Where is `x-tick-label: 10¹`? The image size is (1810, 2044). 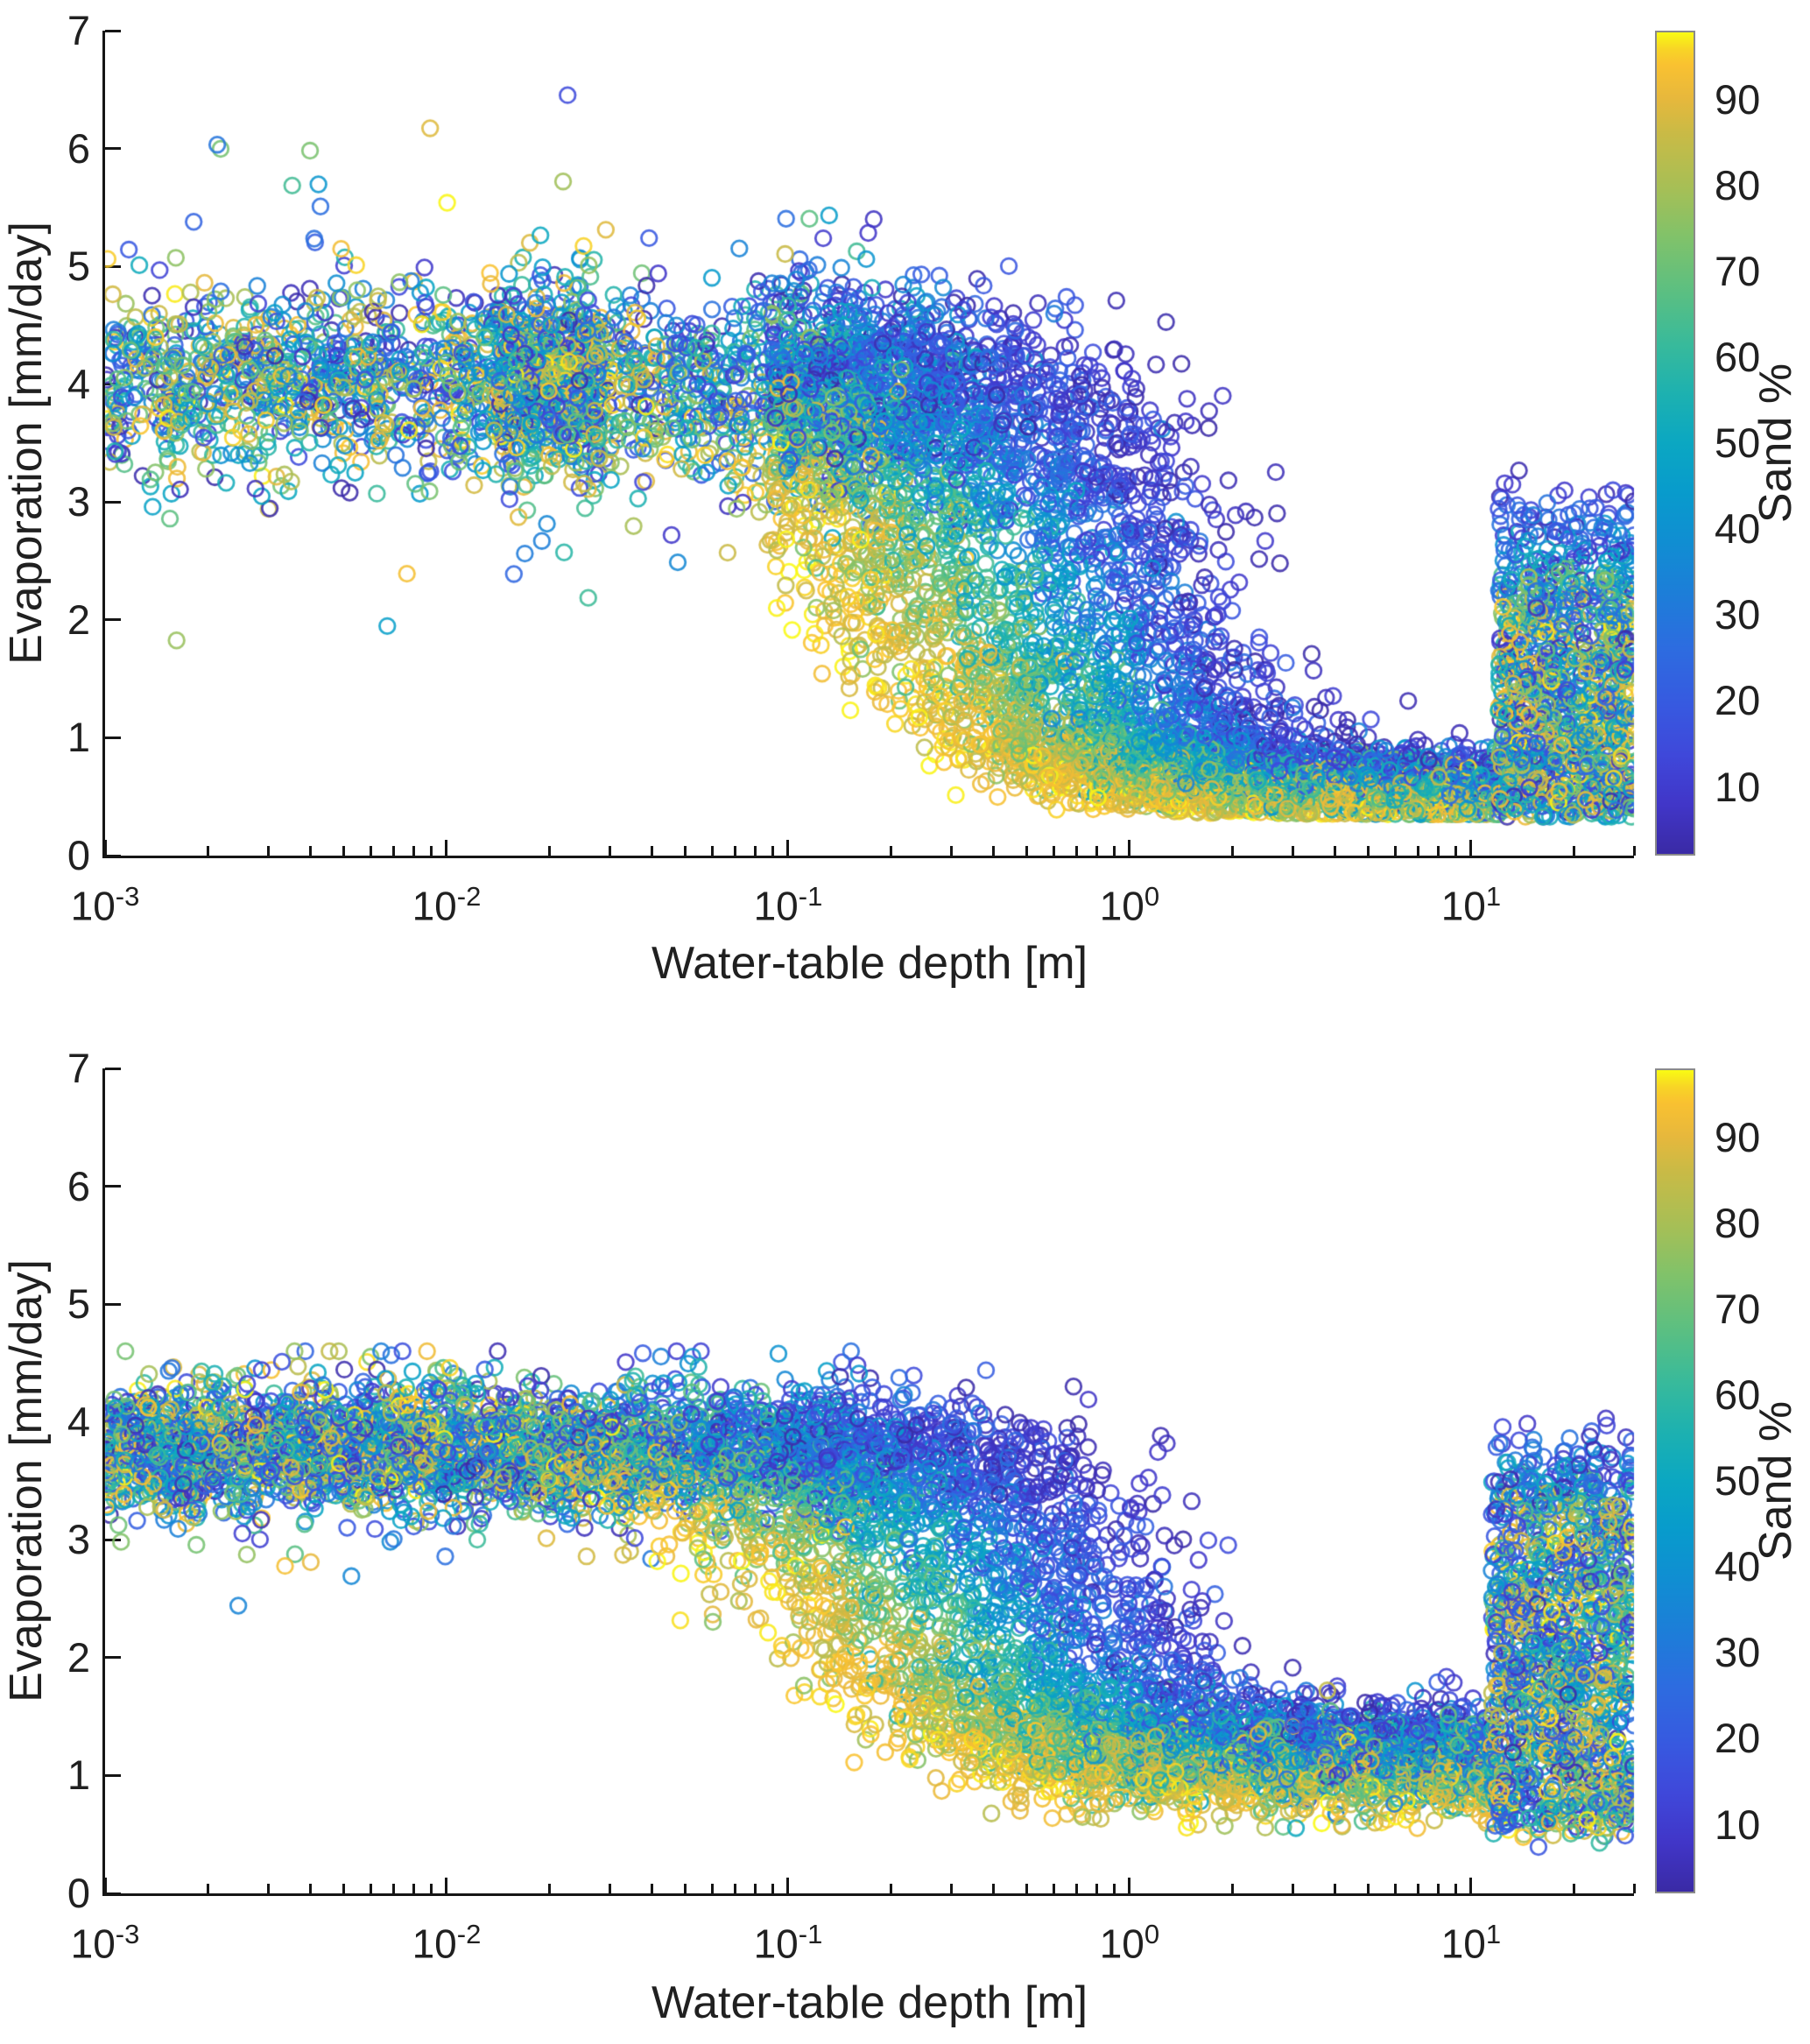 x-tick-label: 10¹ is located at coordinates (1471, 1943).